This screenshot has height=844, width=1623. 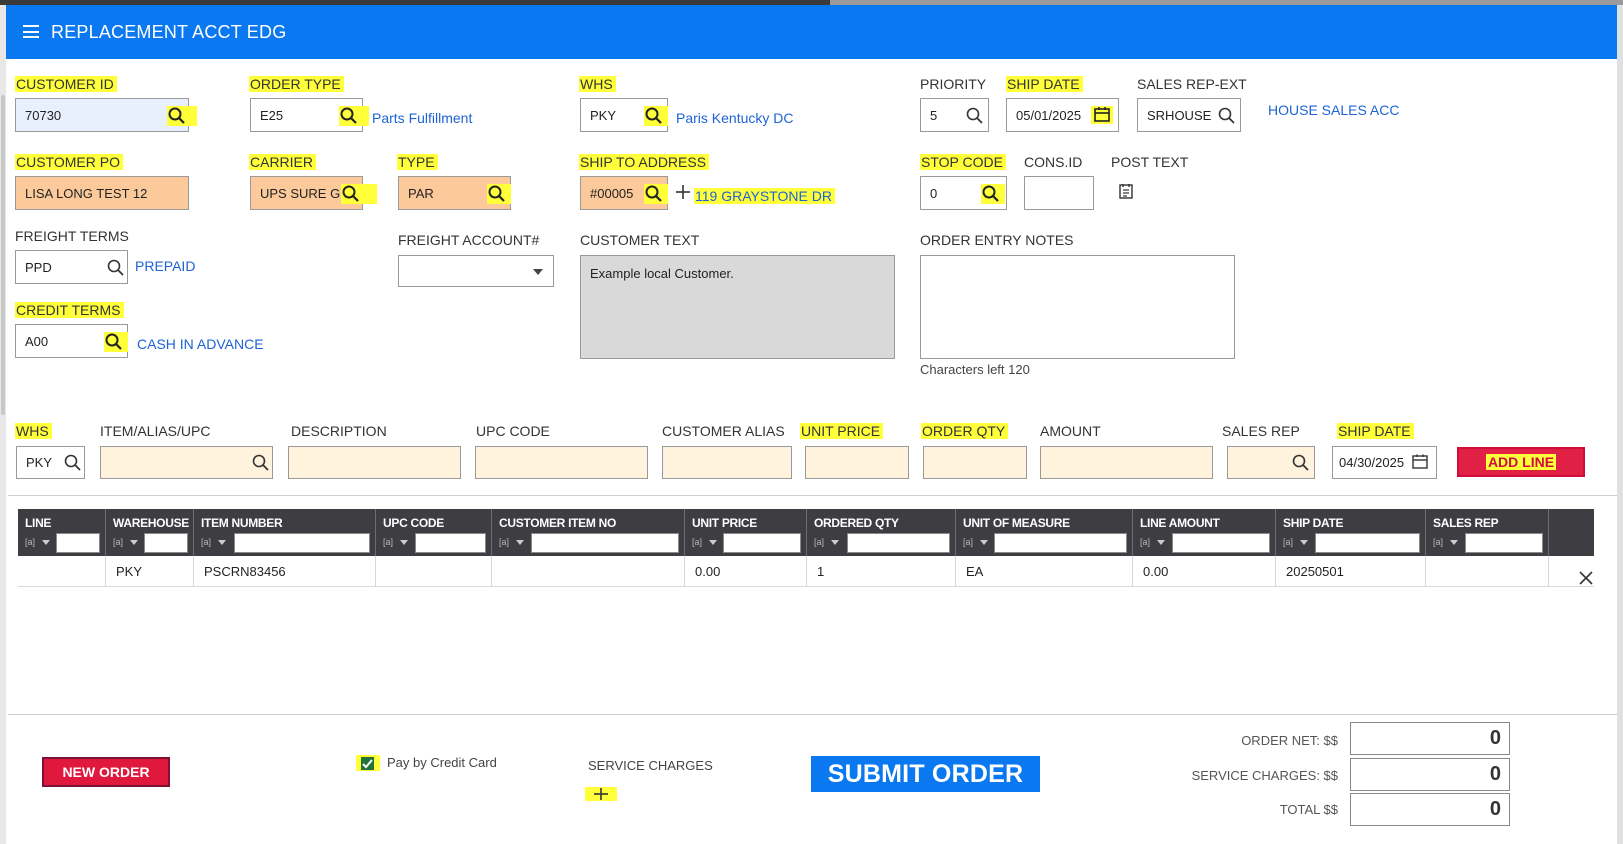 What do you see at coordinates (1487, 532) in the screenshot?
I see `column-header: SALES REP [a]` at bounding box center [1487, 532].